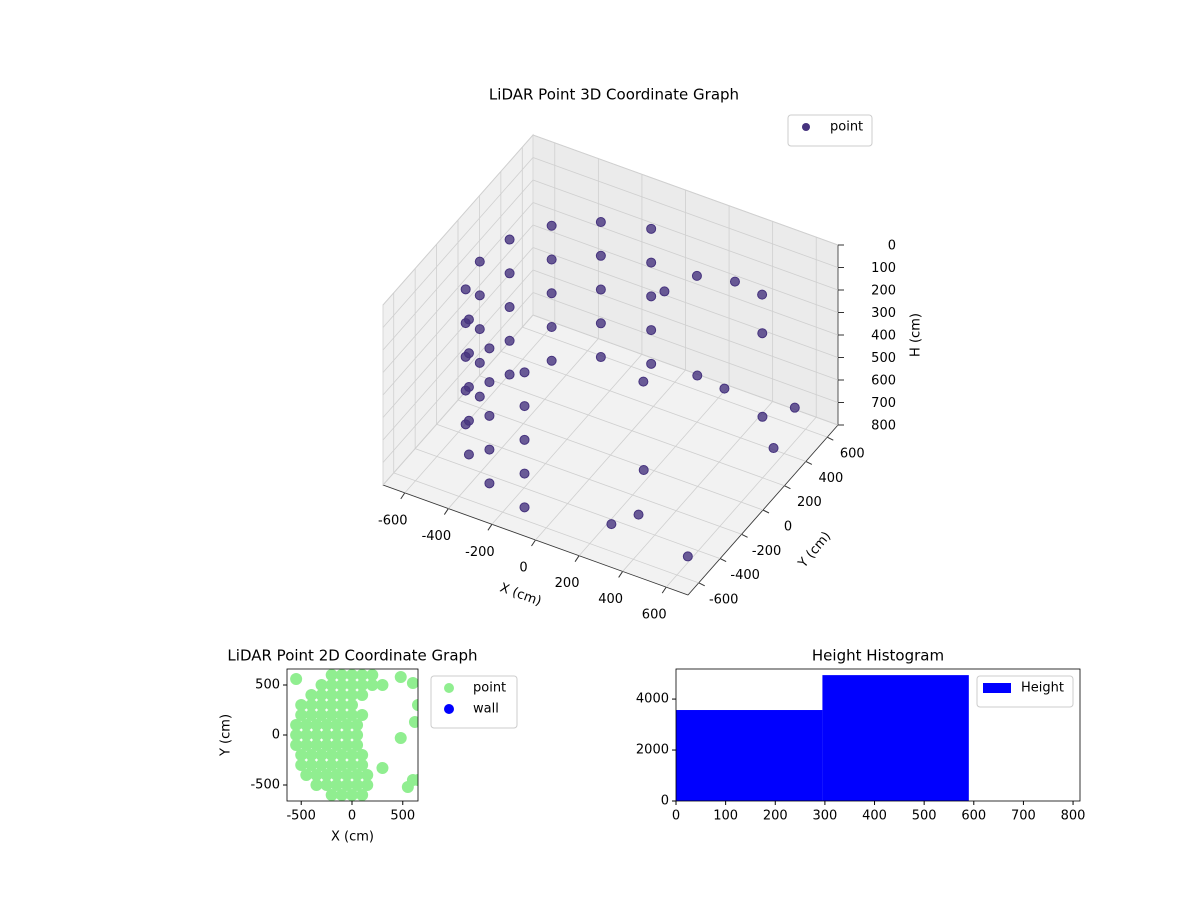 This screenshot has height=900, width=1200. Describe the element at coordinates (437, 536) in the screenshot. I see `x-tick-label: -400` at that location.